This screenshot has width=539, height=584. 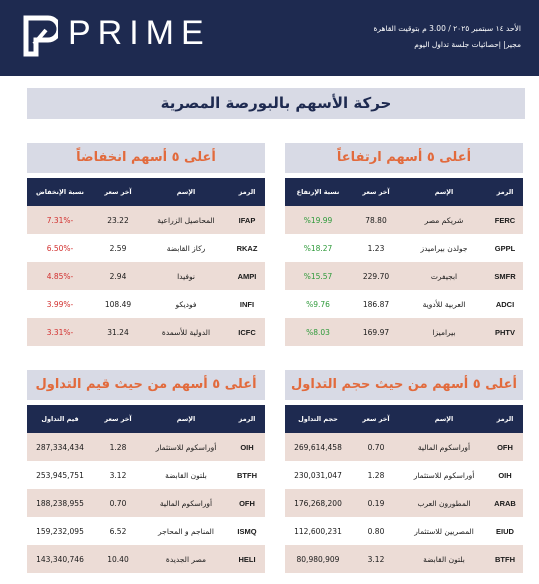 I want to click on table-row: BTFH بلتون القابضة 3.12 80,980,909, so click(x=404, y=559).